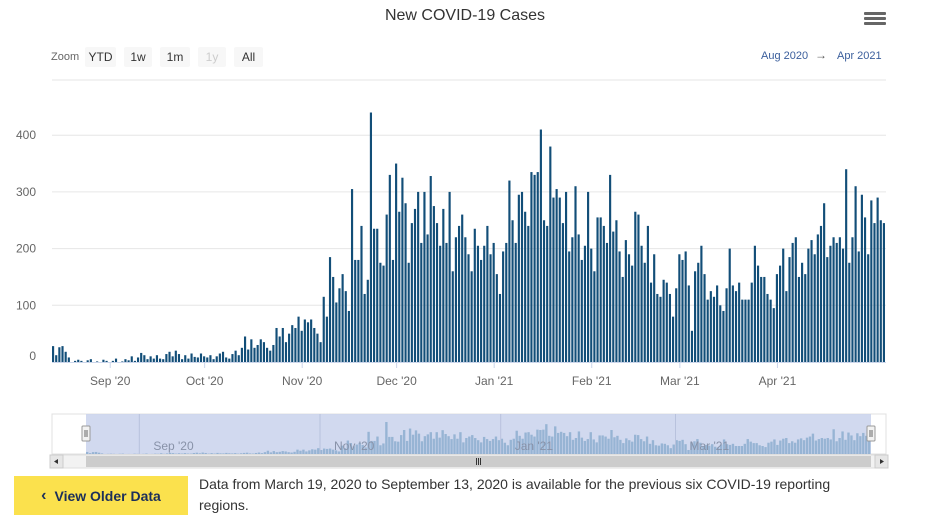  Describe the element at coordinates (881, 461) in the screenshot. I see `scroll-right-button` at that location.